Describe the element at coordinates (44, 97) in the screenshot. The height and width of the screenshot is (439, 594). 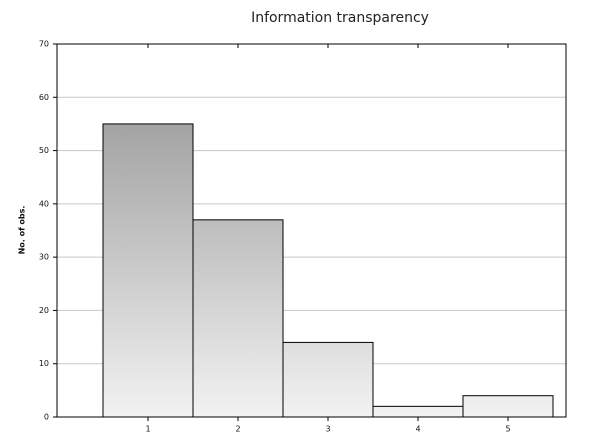
I see `y-tick-label: 60` at that location.